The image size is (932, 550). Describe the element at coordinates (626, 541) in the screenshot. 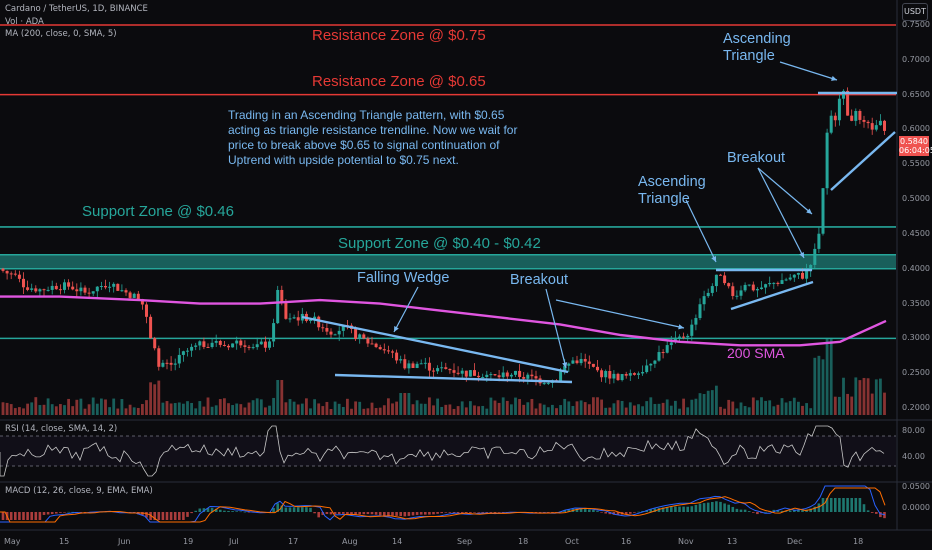

I see `time-axis-label: 16` at that location.